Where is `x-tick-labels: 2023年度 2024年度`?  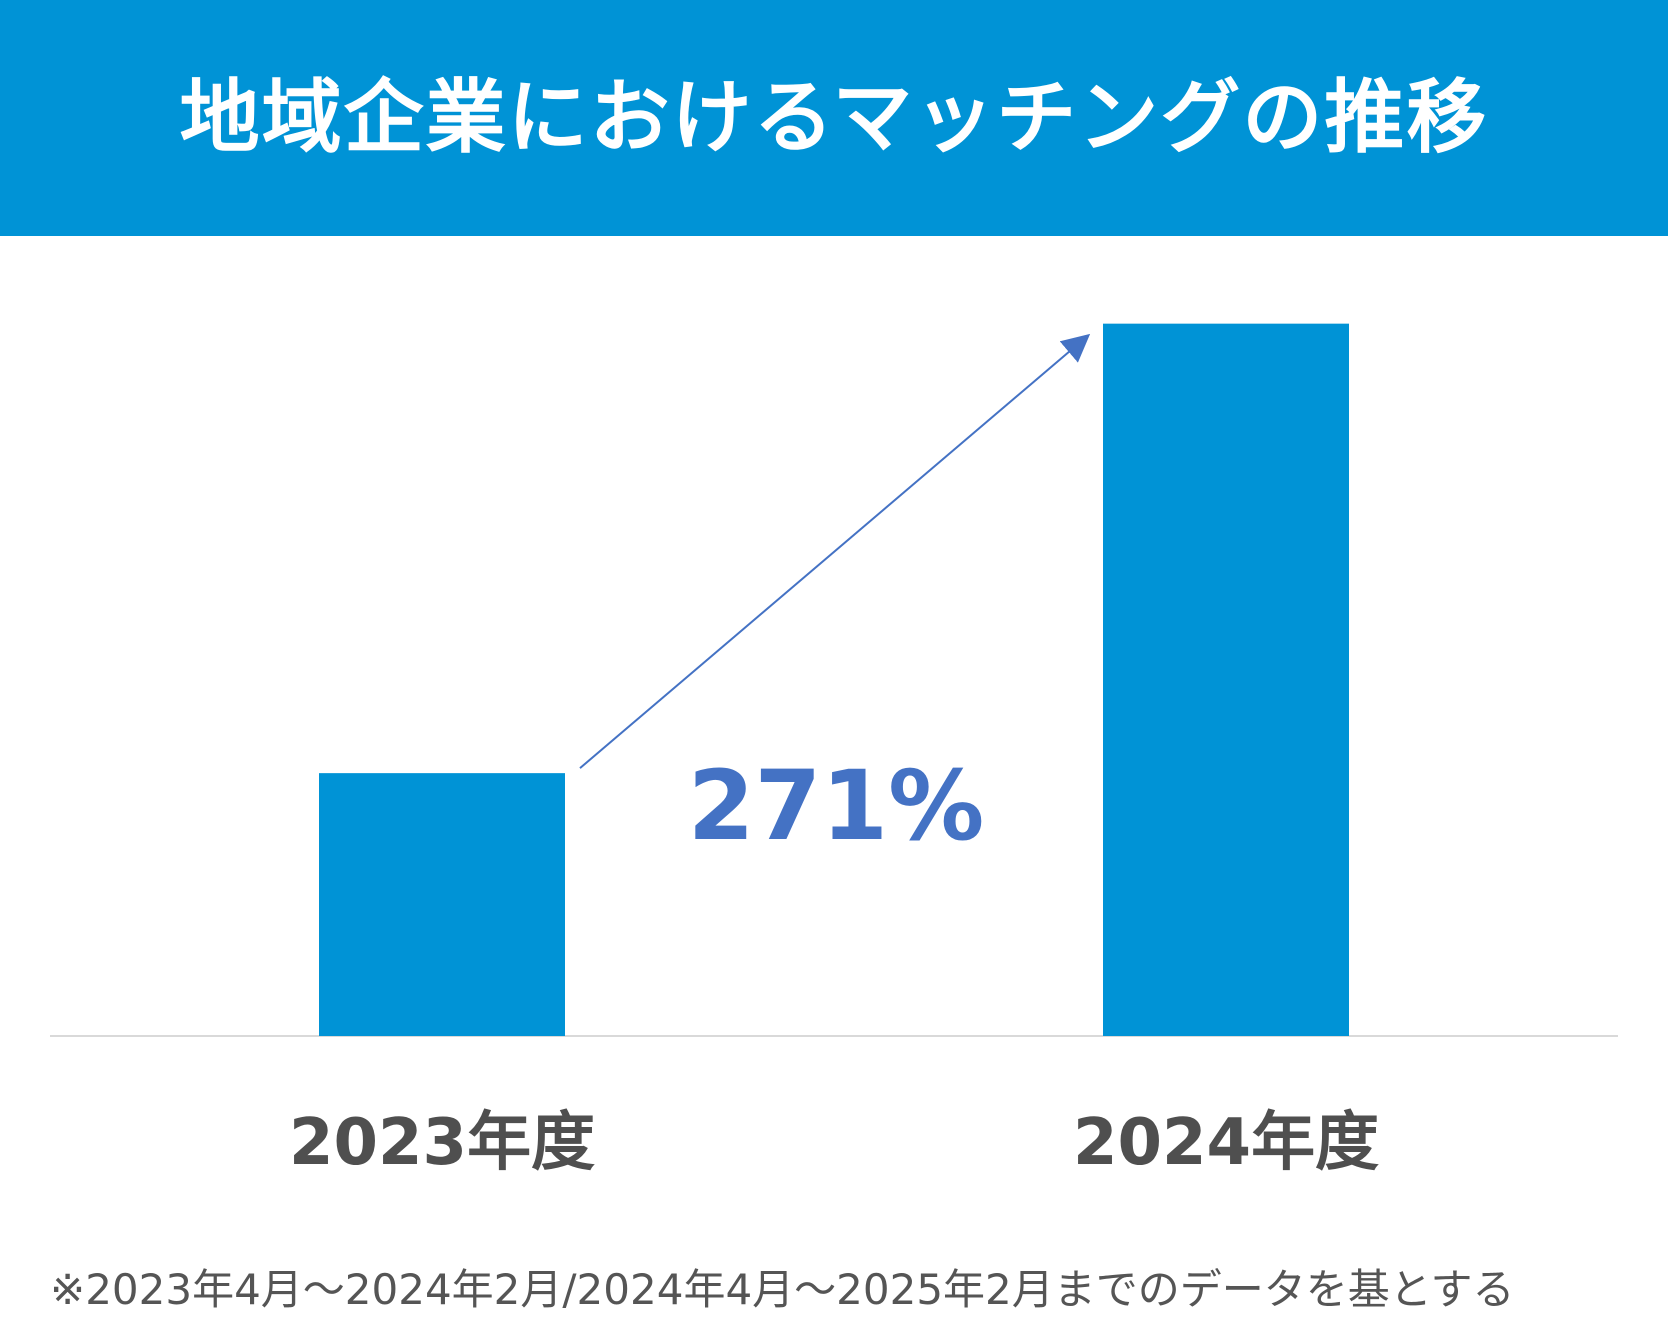
x-tick-labels: 2023年度 2024年度 is located at coordinates (834, 1143).